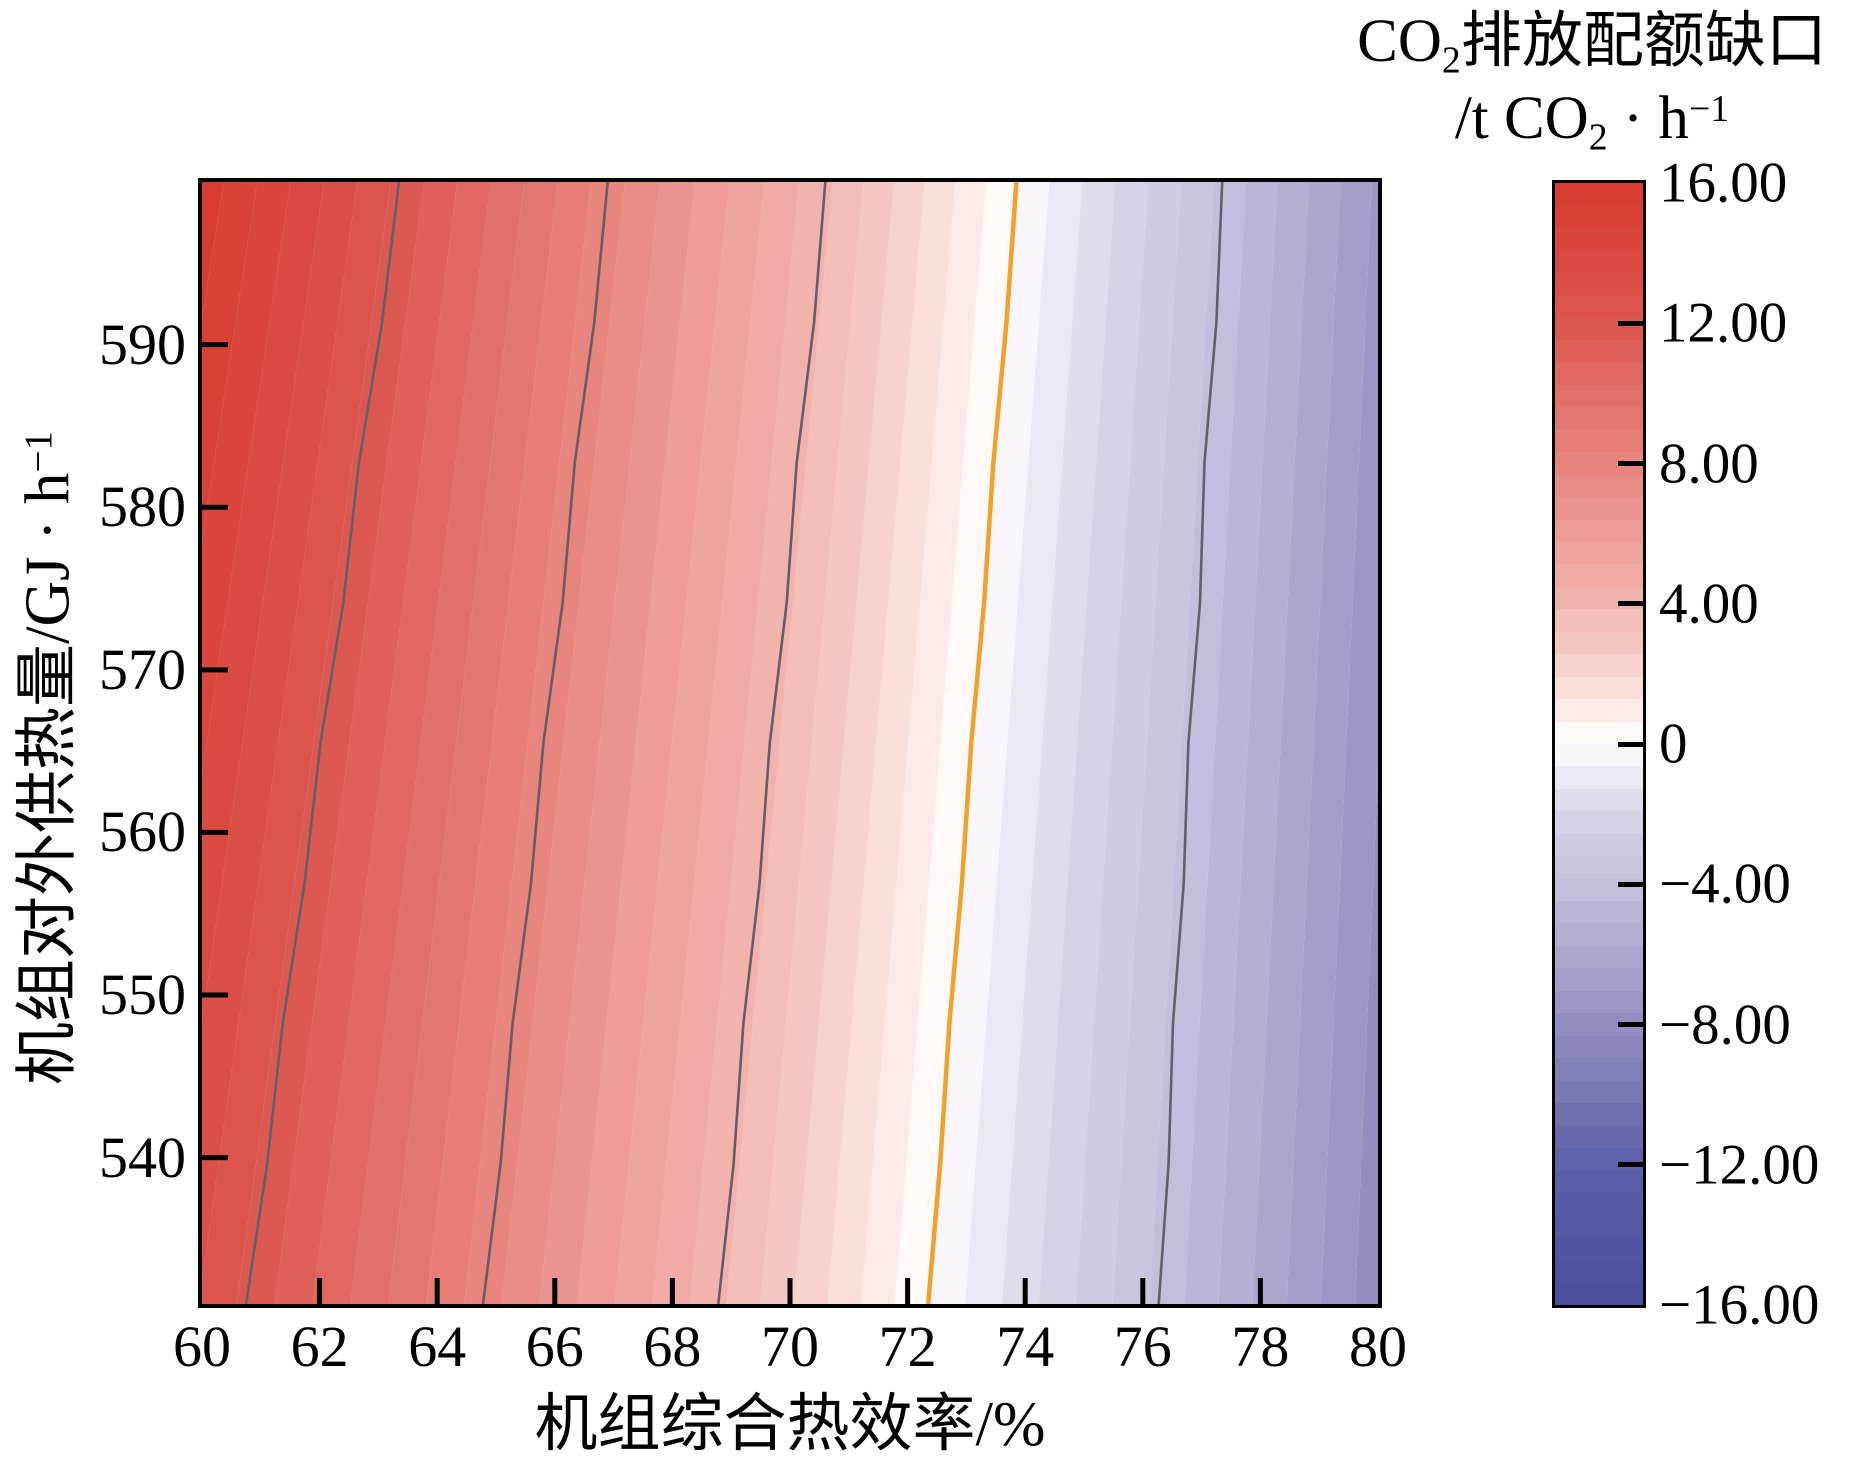 The width and height of the screenshot is (1854, 1466). I want to click on colorbar-tick-label-0: 0, so click(1673, 744).